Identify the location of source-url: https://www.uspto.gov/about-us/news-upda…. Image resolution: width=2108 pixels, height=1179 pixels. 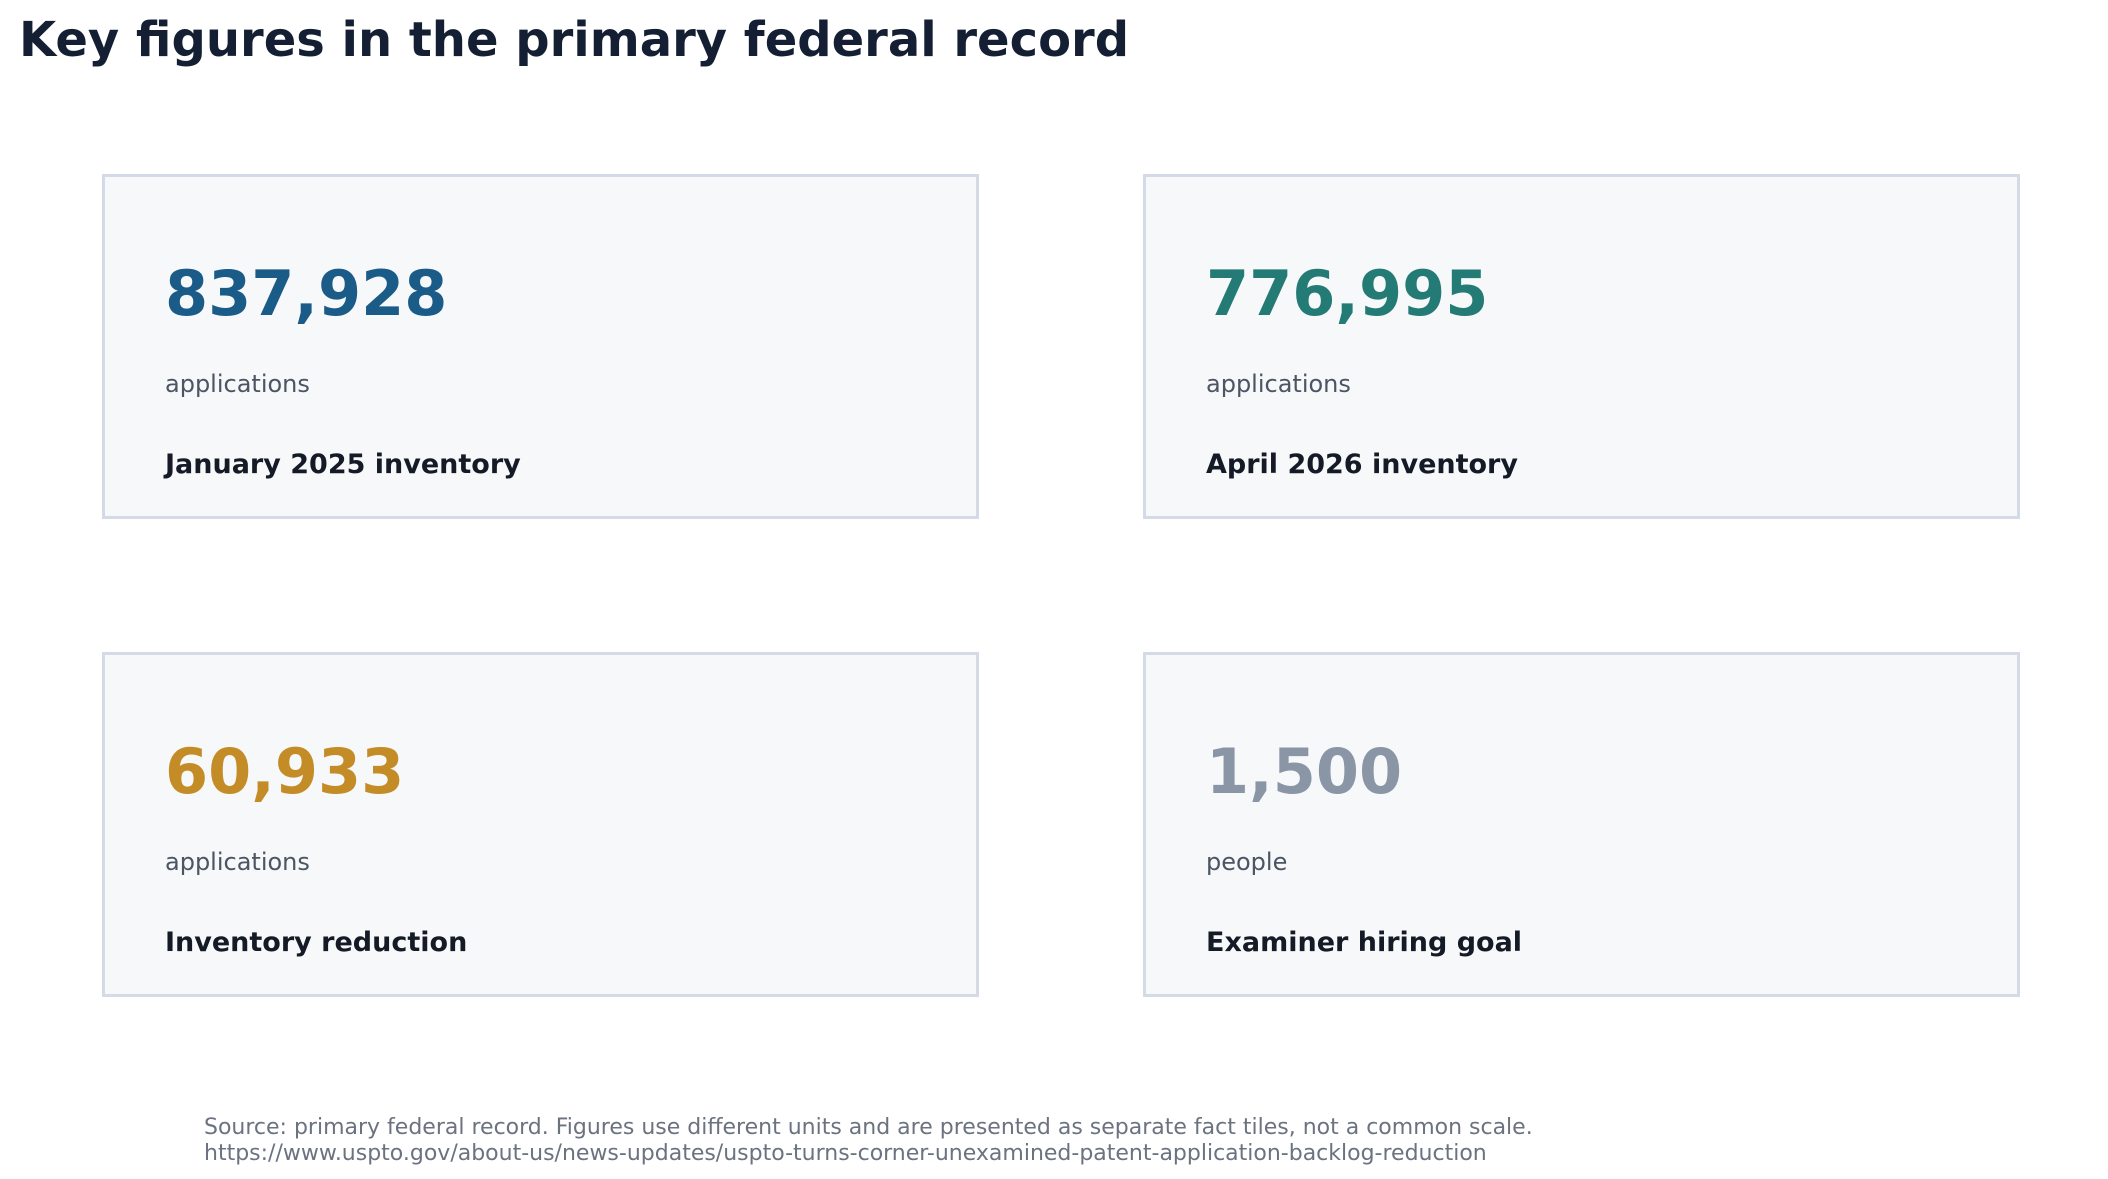
(845, 1153).